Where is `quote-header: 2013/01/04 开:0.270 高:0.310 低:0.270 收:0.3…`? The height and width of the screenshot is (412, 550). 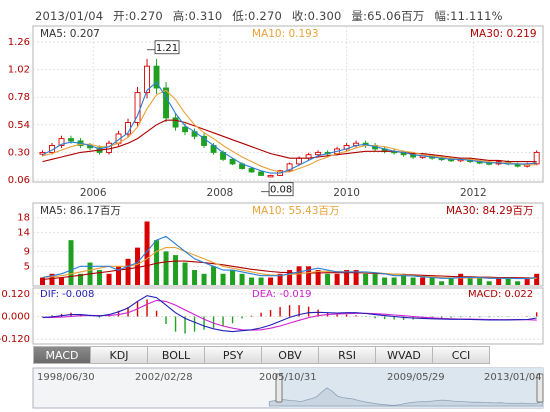 quote-header: 2013/01/04 开:0.270 高:0.310 低:0.270 收:0.3… is located at coordinates (272, 16).